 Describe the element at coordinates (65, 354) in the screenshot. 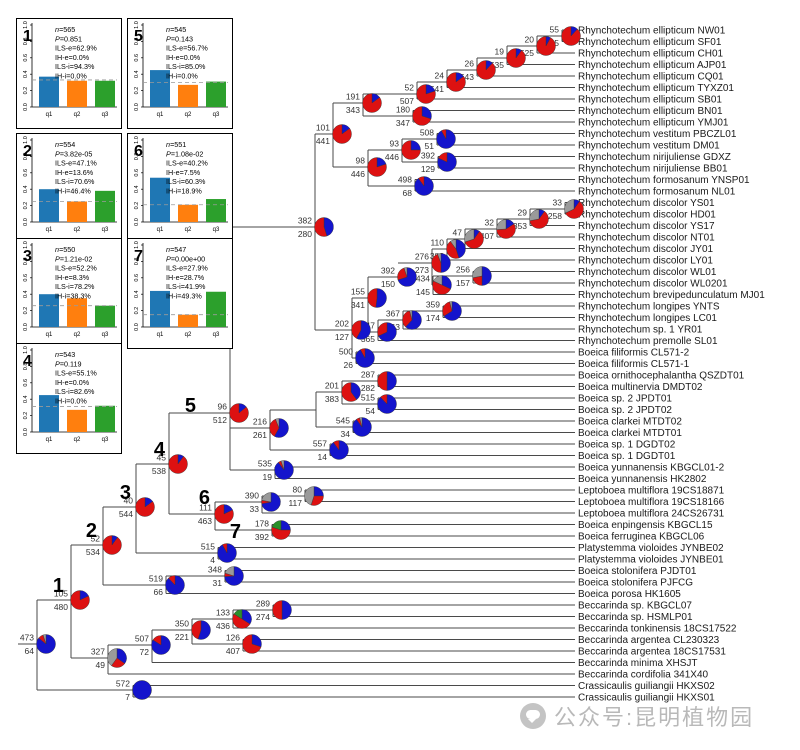

I see `panel-stat-line: n=543` at that location.